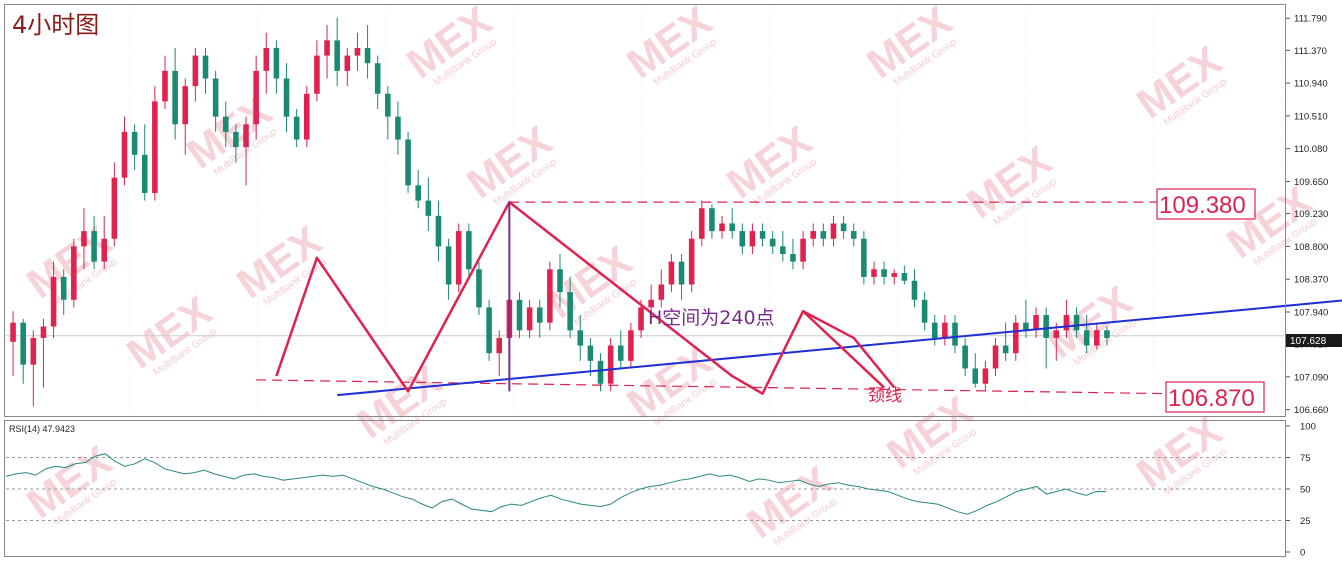 The image size is (1342, 566). Describe the element at coordinates (885, 396) in the screenshot. I see `neckline-label: 颈线` at that location.